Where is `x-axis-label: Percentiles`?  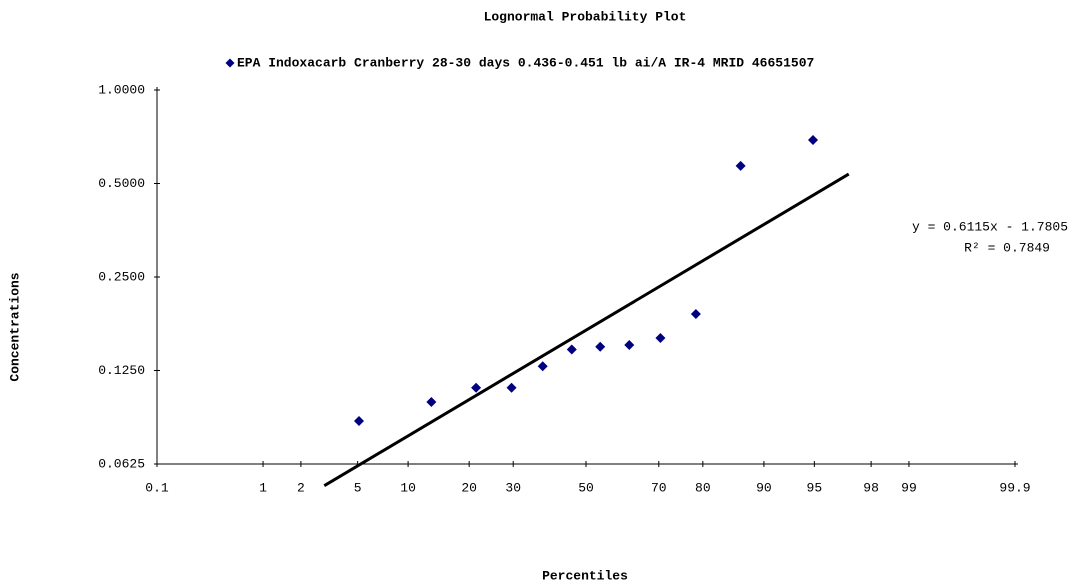 x-axis-label: Percentiles is located at coordinates (585, 575).